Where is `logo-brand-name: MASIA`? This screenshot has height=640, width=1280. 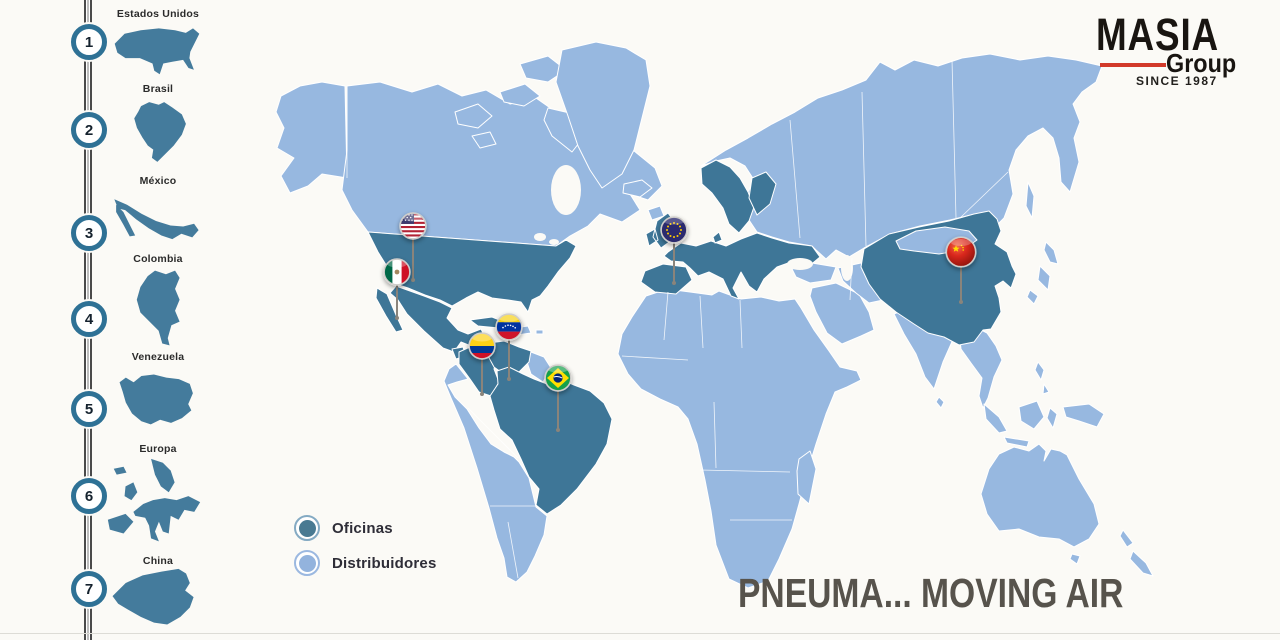
logo-brand-name: MASIA is located at coordinates (1157, 34).